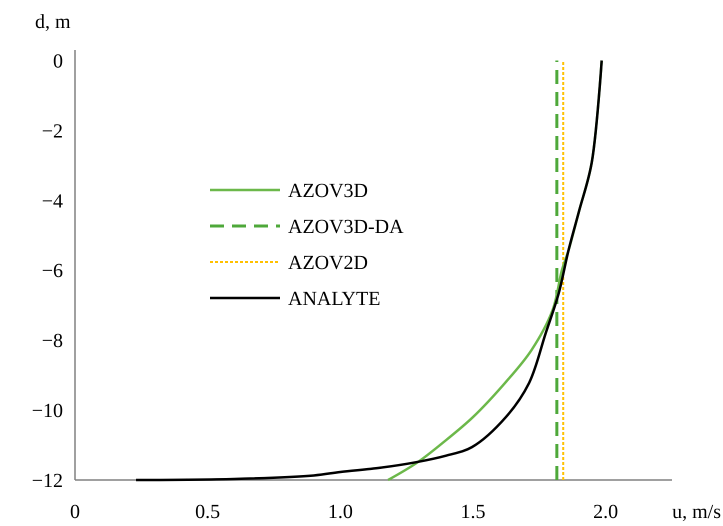  Describe the element at coordinates (334, 299) in the screenshot. I see `legend-label: ANALYTE` at that location.